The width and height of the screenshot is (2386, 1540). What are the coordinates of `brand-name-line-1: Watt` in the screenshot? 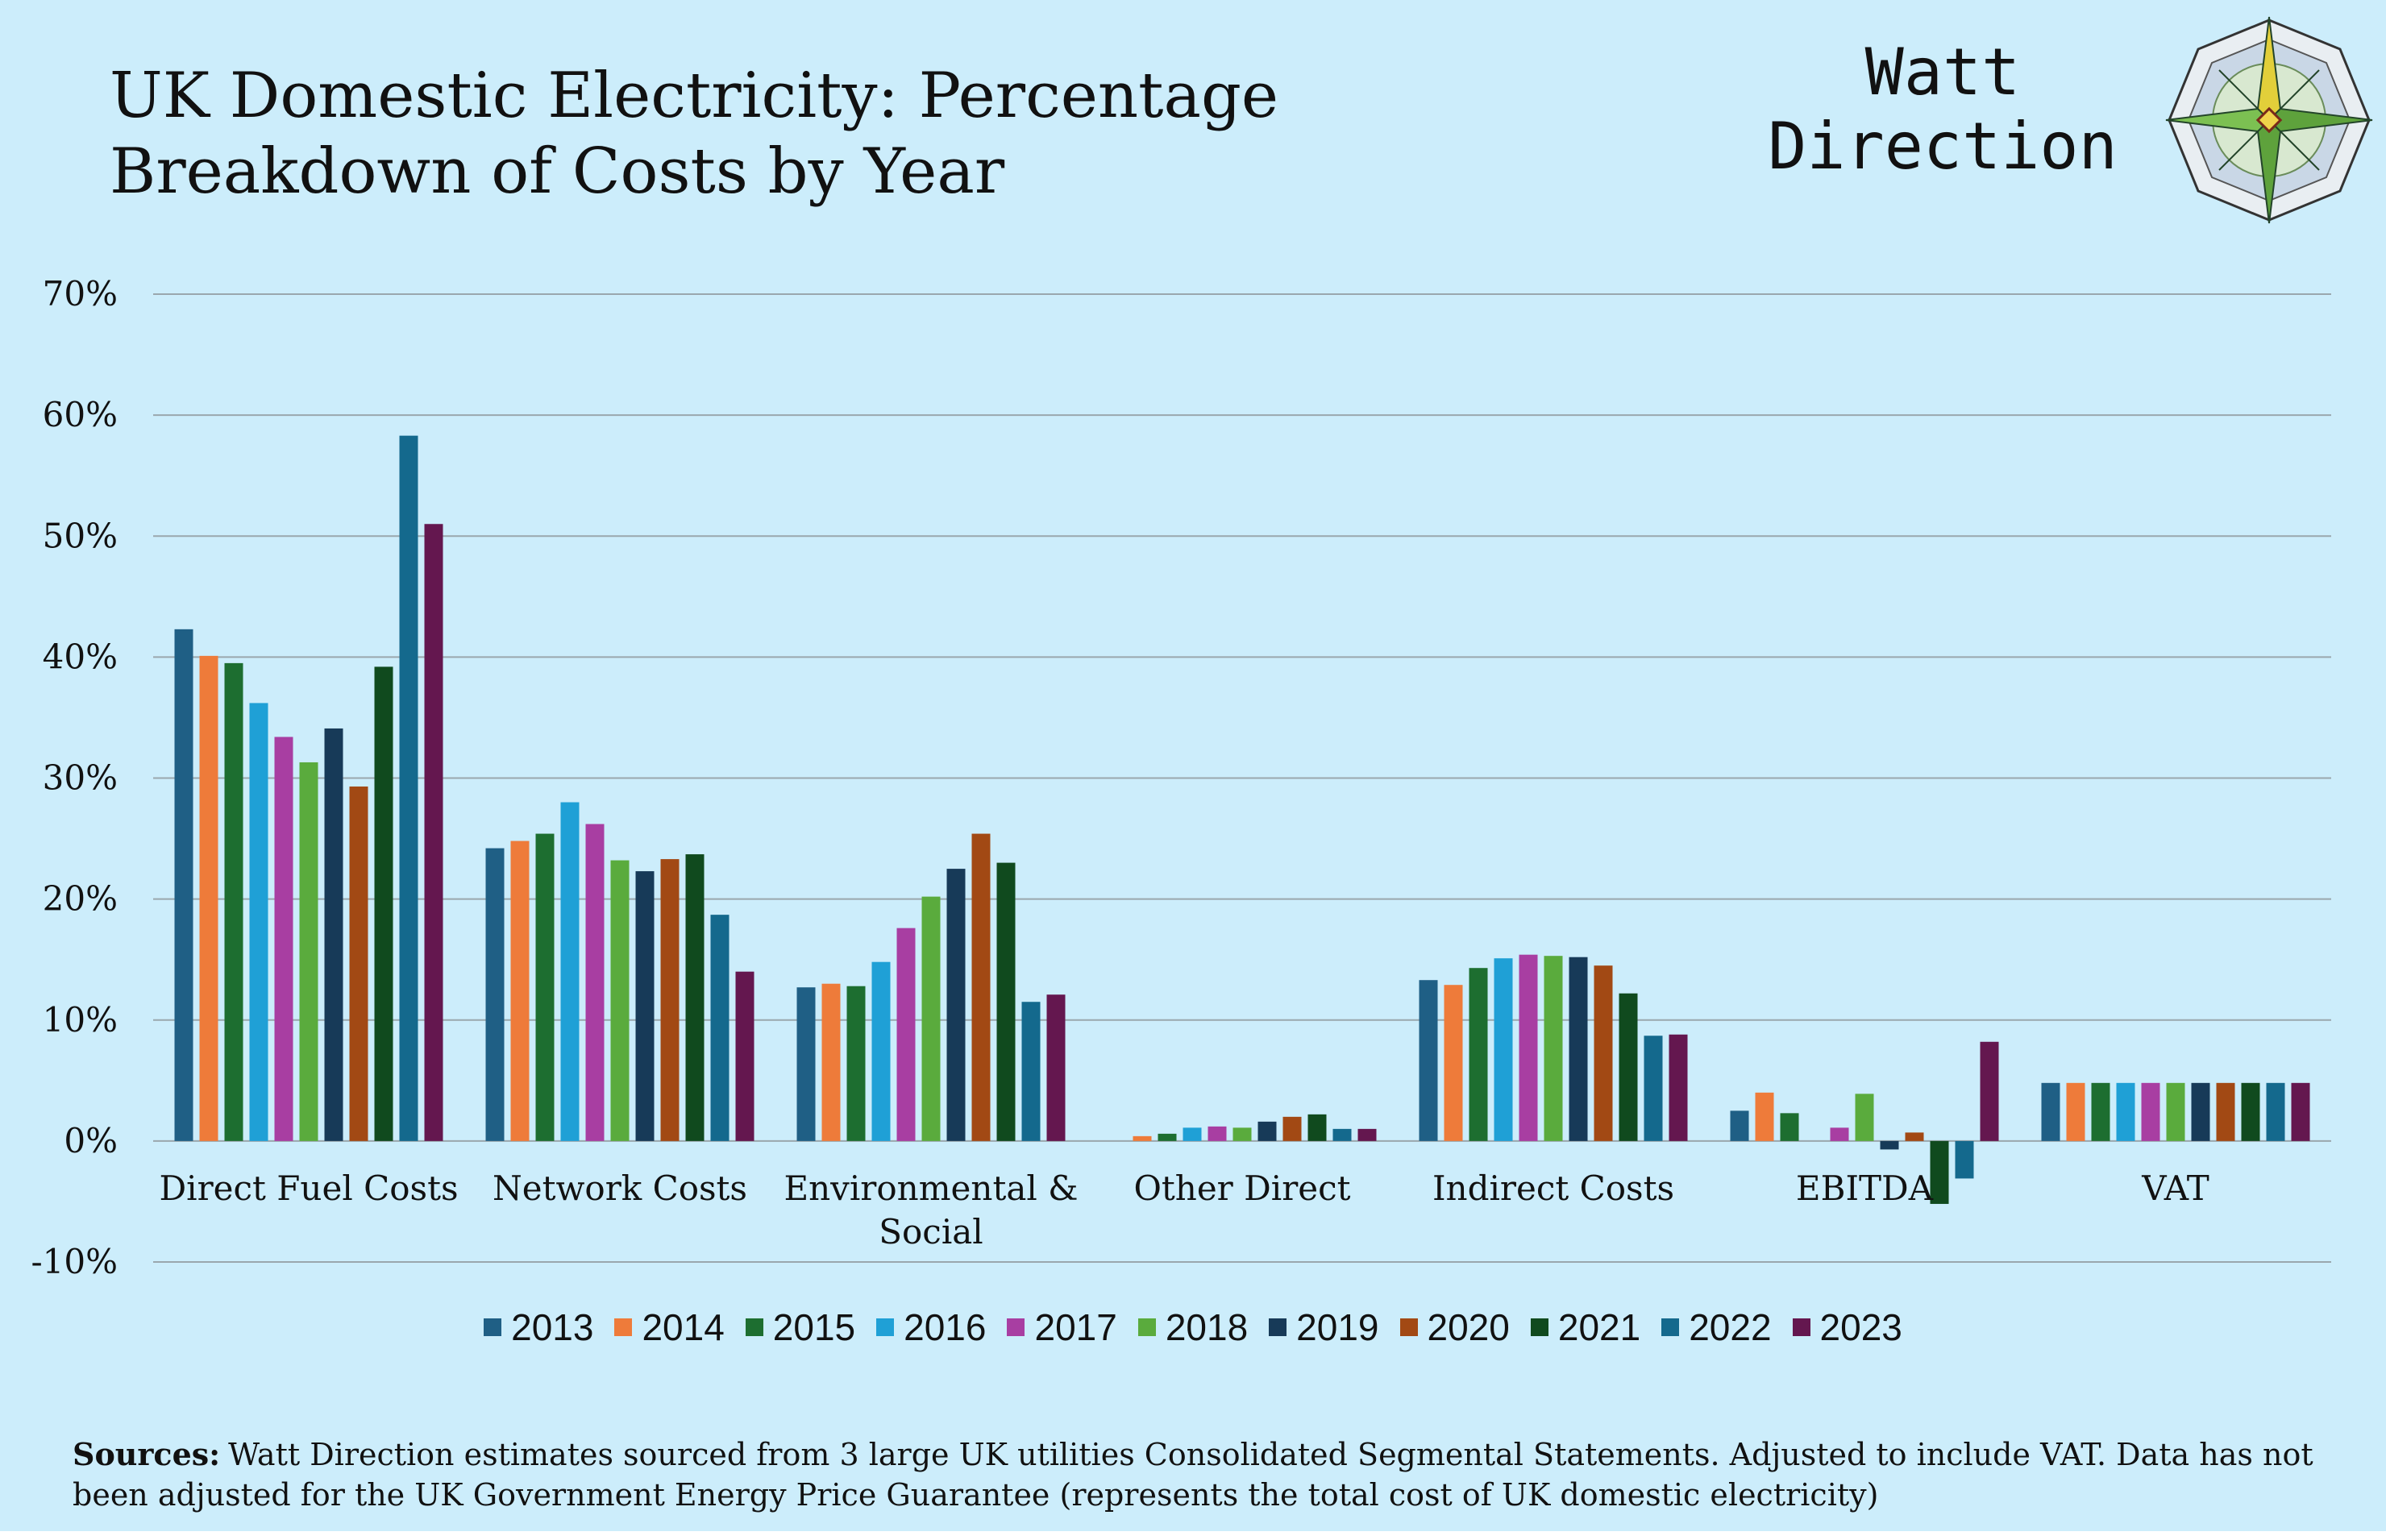 It's located at (1942, 72).